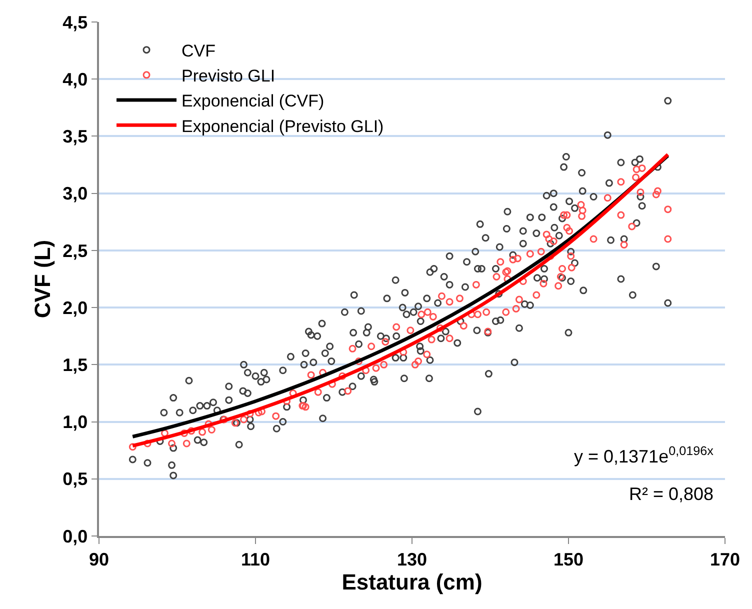 The height and width of the screenshot is (609, 752). Describe the element at coordinates (255, 559) in the screenshot. I see `x-tick-label: 110` at that location.